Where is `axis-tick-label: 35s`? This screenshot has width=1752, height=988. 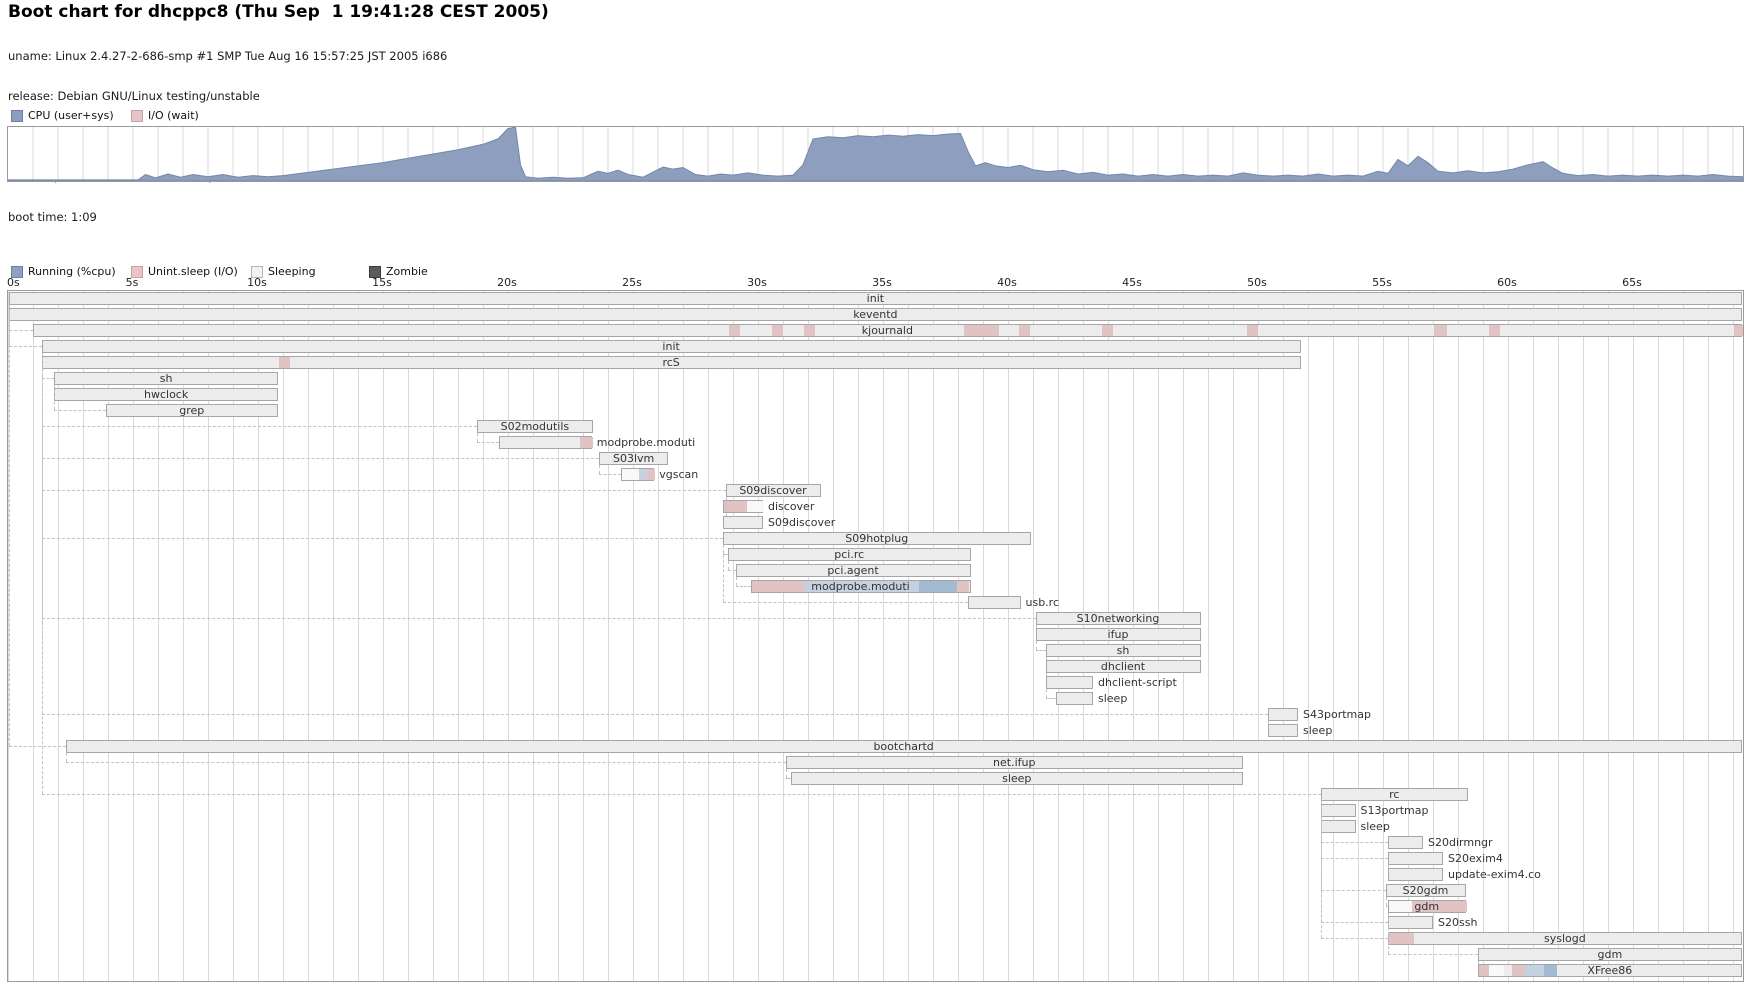
axis-tick-label: 35s is located at coordinates (882, 282).